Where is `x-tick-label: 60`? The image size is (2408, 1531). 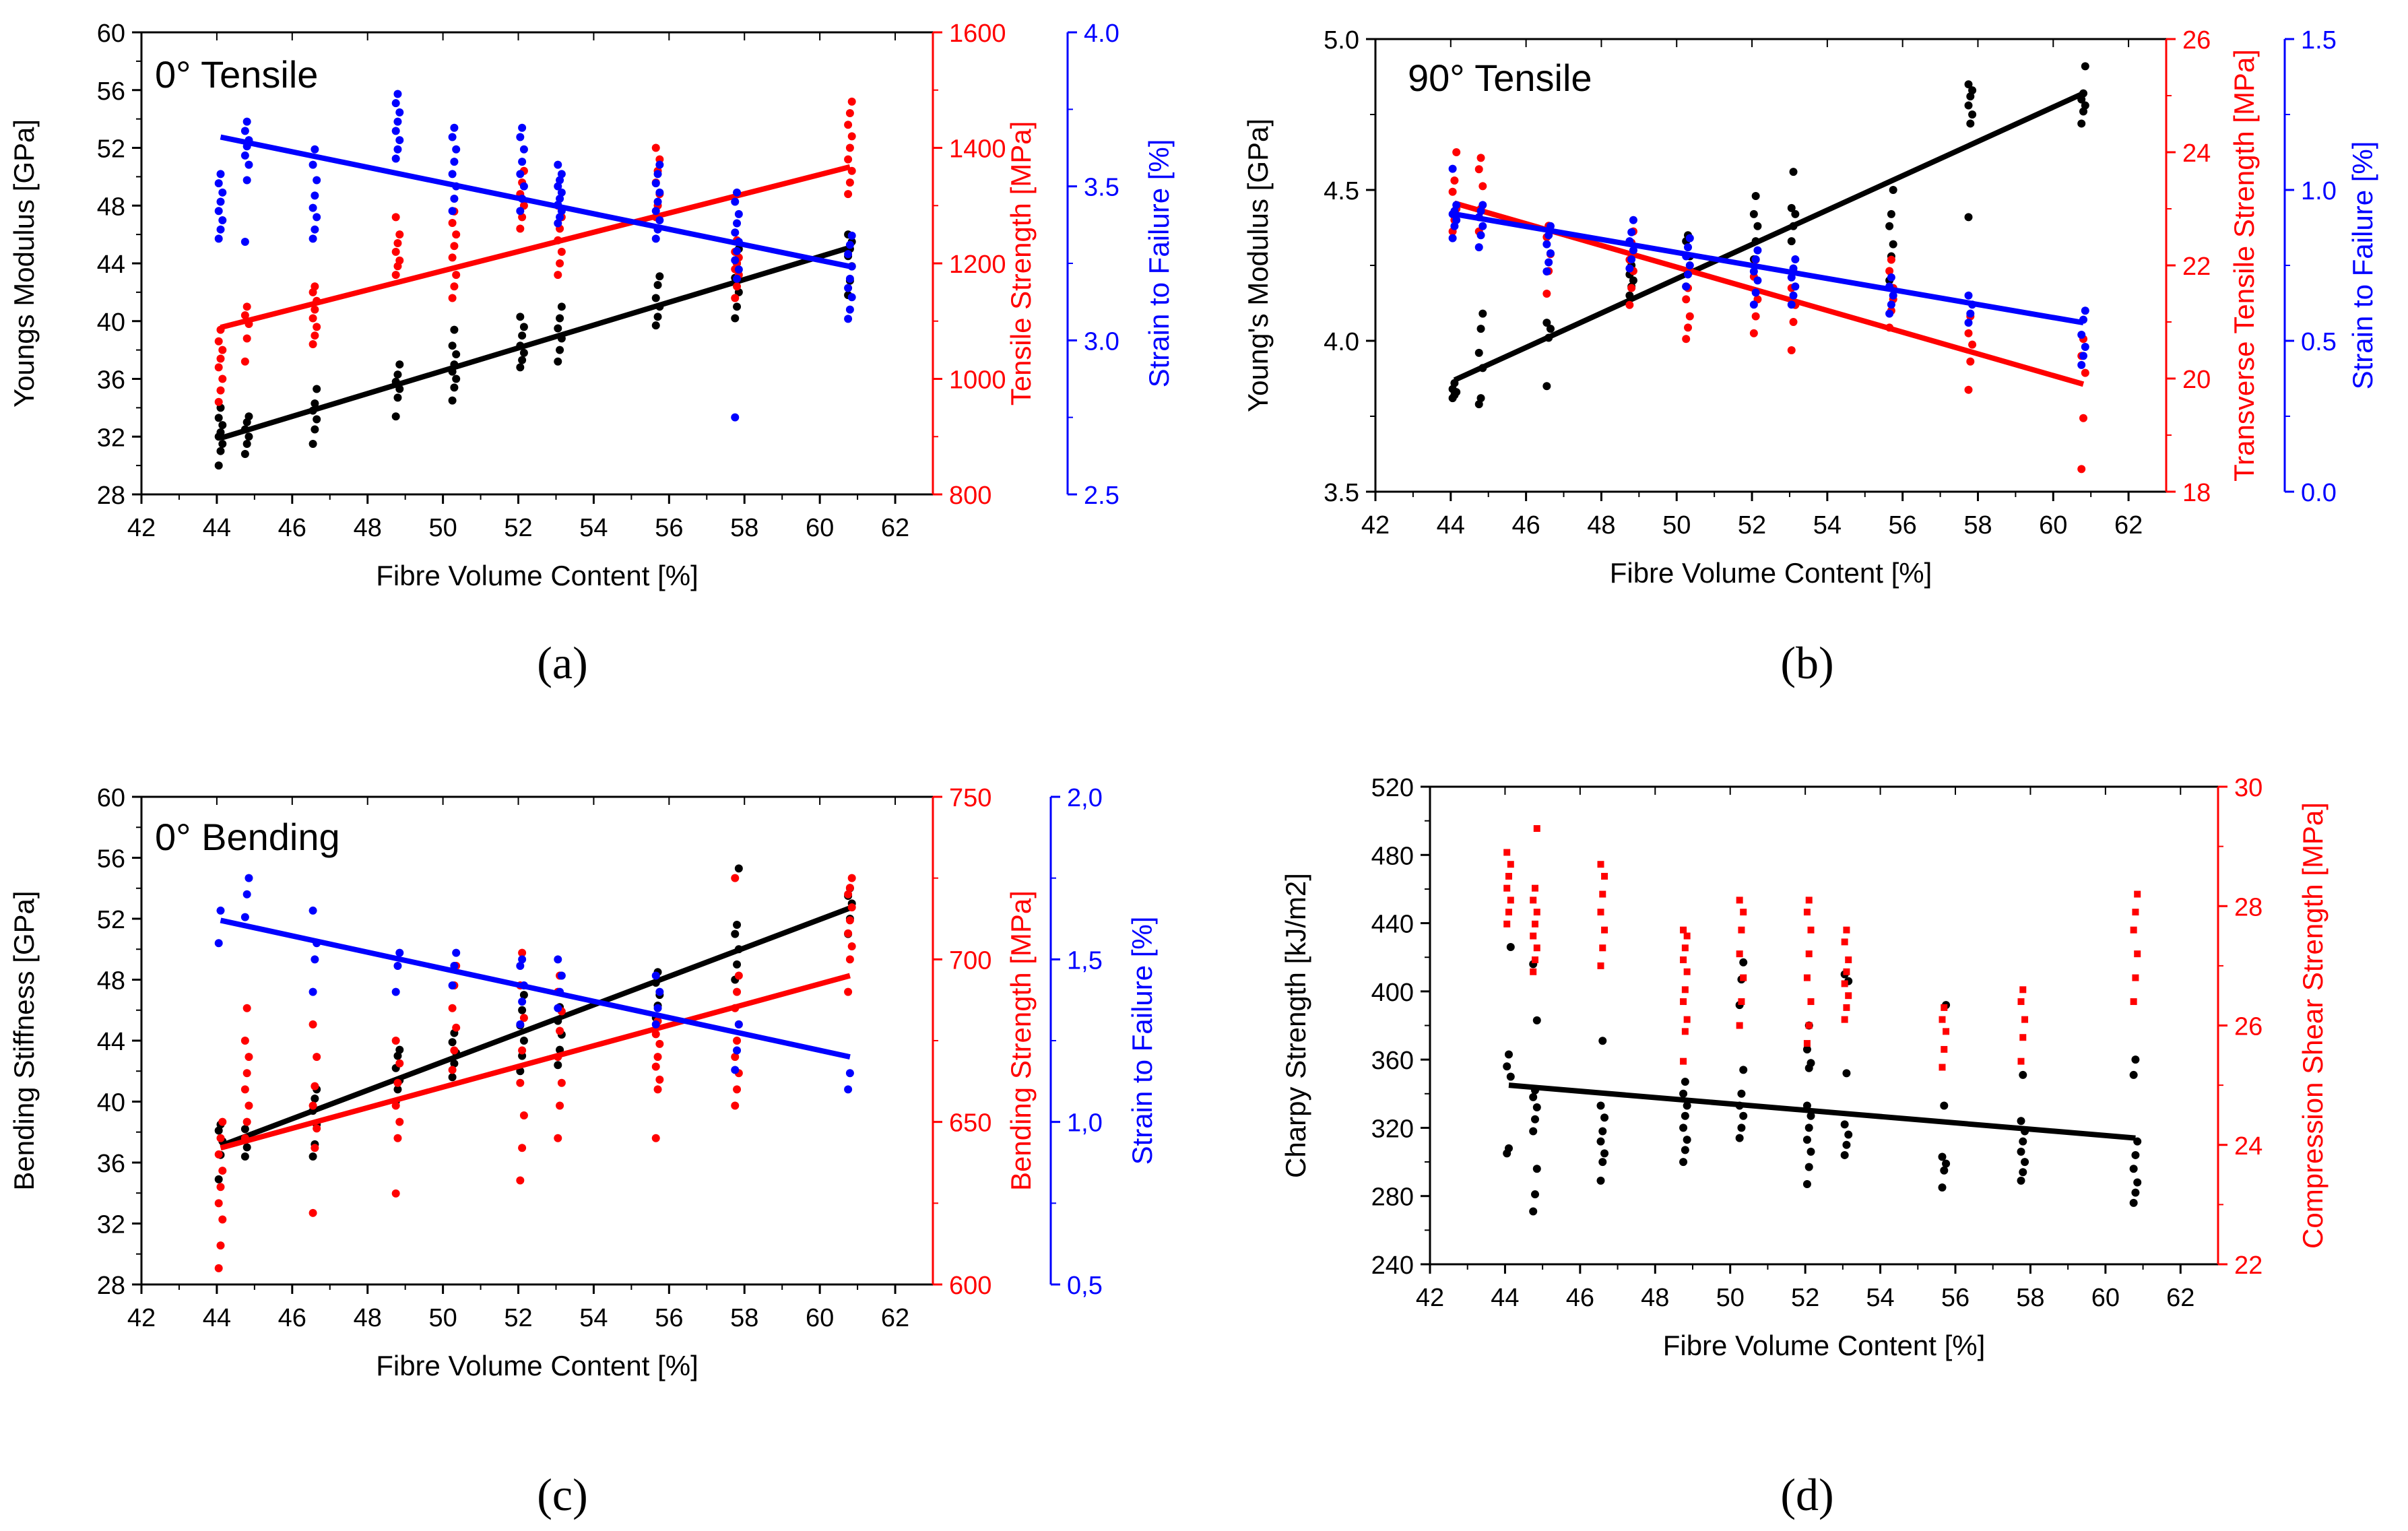 x-tick-label: 60 is located at coordinates (820, 1318).